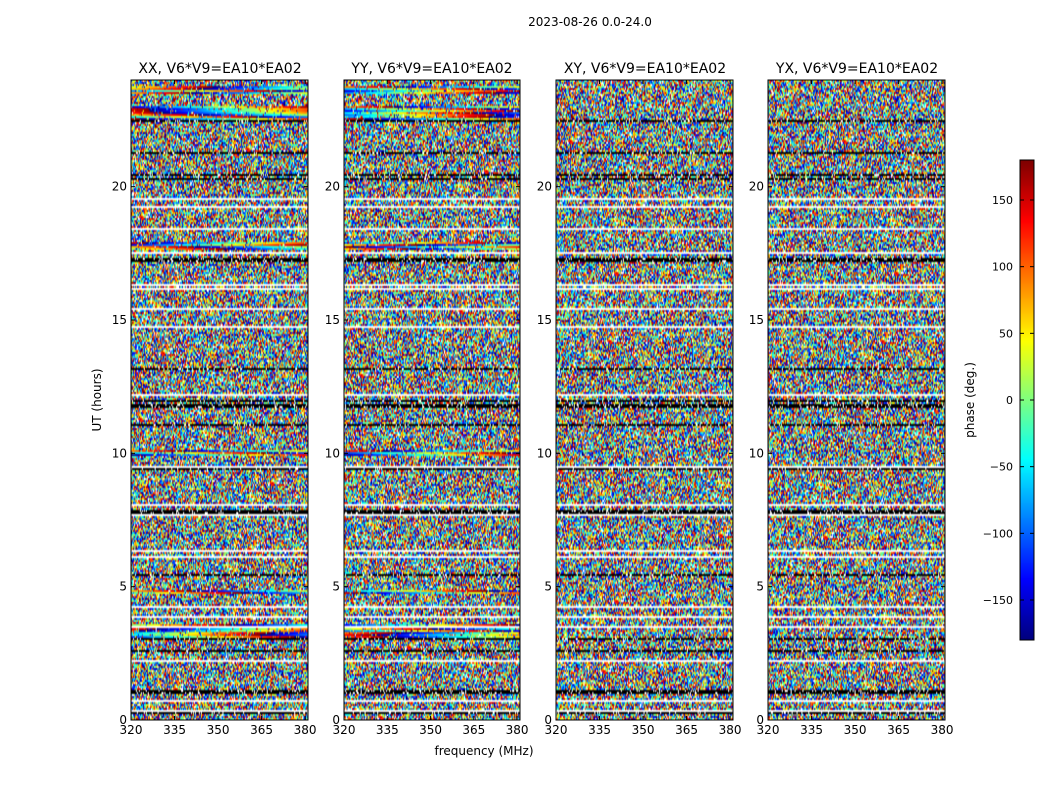 This screenshot has width=1050, height=800. What do you see at coordinates (483, 751) in the screenshot?
I see `x-axis-label: frequency (MHz)` at bounding box center [483, 751].